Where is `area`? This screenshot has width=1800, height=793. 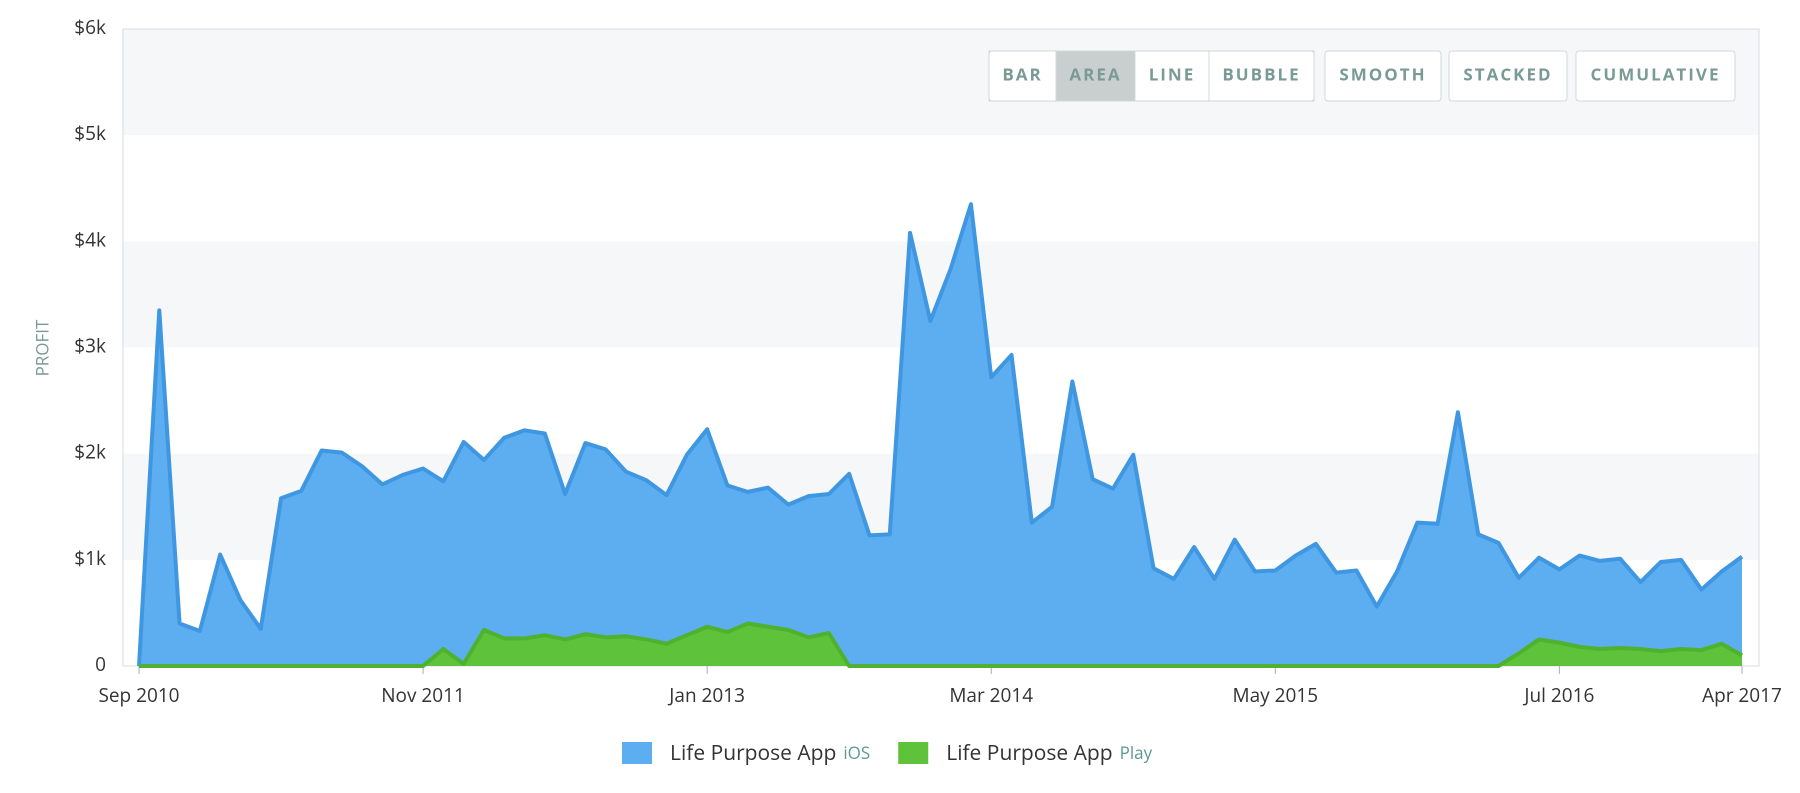 area is located at coordinates (940, 644).